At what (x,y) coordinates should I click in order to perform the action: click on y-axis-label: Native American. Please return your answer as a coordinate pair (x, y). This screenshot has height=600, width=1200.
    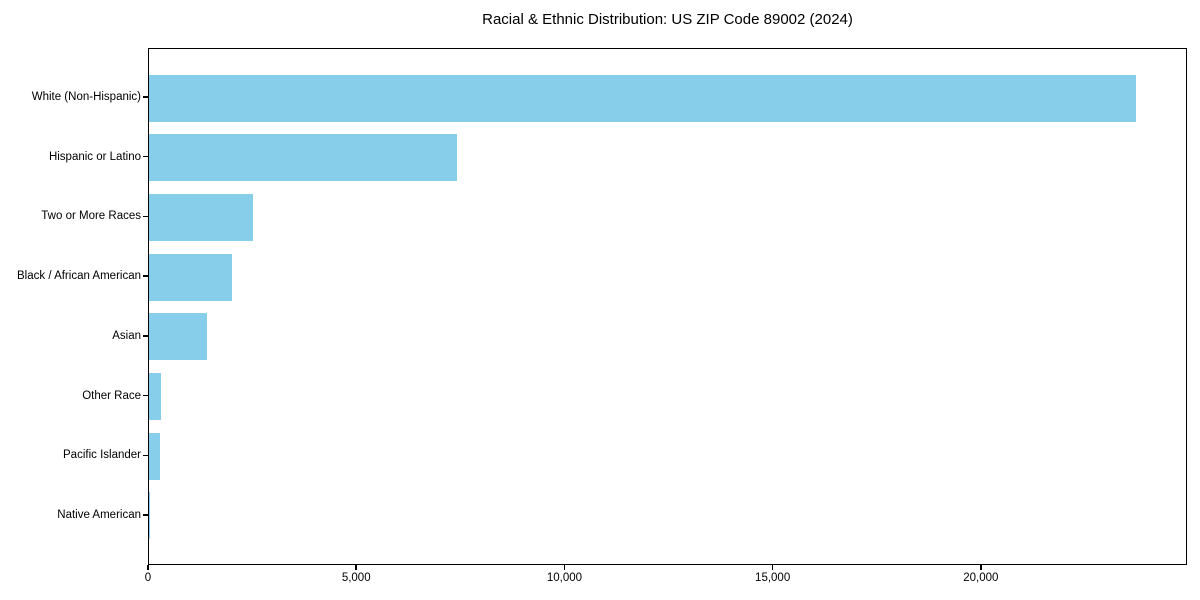
    Looking at the image, I should click on (99, 514).